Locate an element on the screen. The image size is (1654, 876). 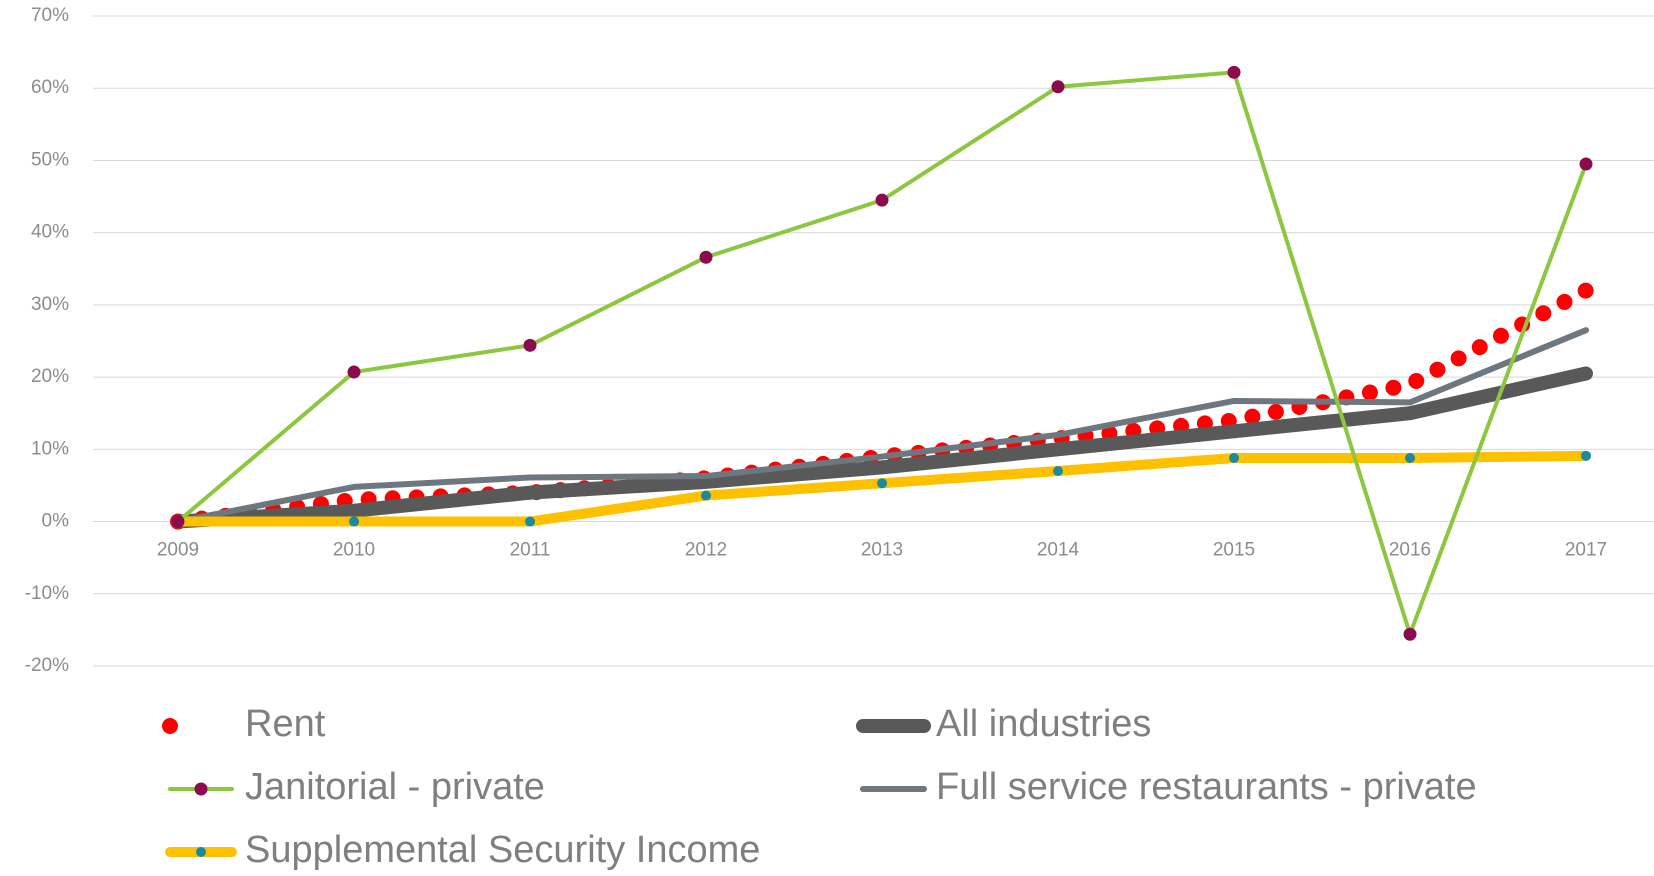
legend-label: Supplemental Security Income is located at coordinates (502, 850).